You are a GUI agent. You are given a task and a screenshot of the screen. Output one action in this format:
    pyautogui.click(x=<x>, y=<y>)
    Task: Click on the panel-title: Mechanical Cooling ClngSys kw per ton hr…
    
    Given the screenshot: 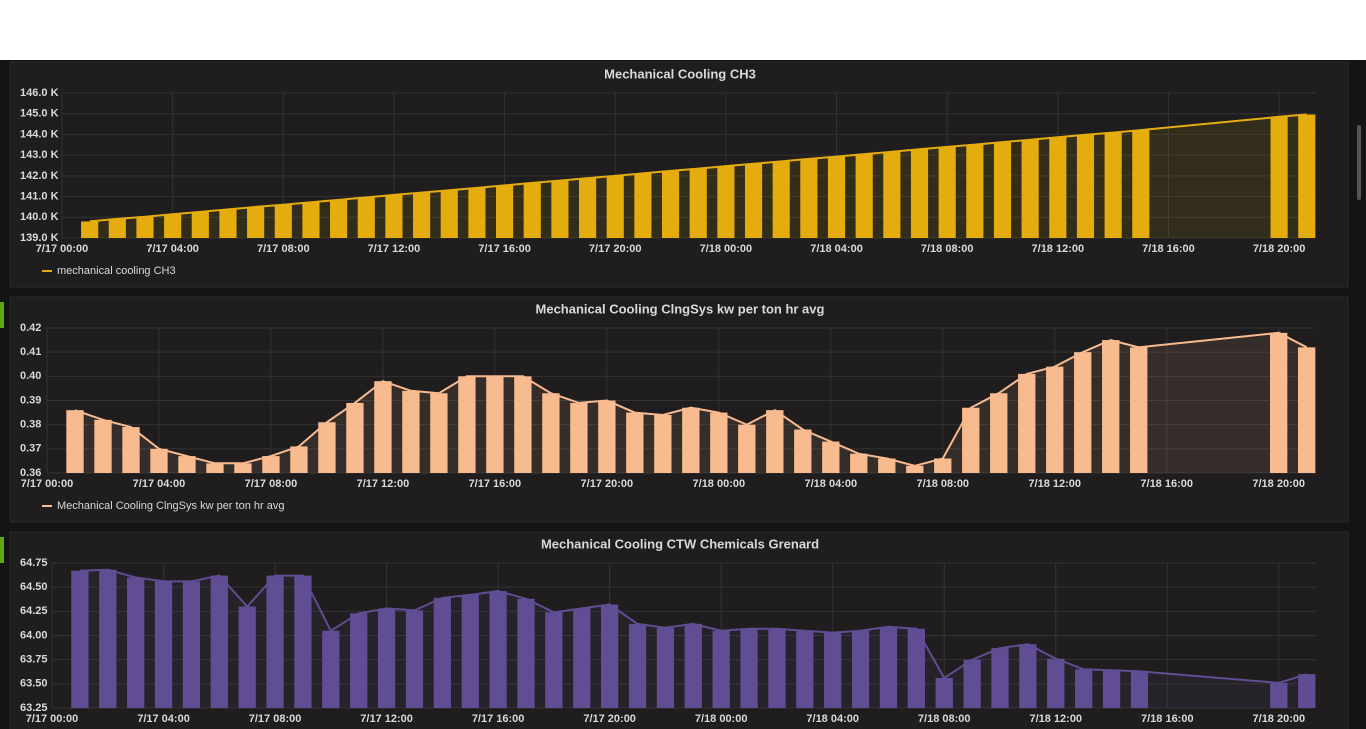 What is the action you would take?
    pyautogui.click(x=680, y=308)
    